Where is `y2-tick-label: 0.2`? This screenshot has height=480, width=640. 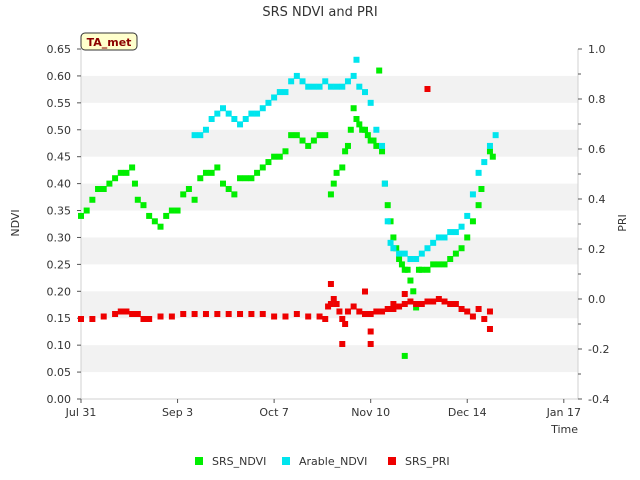 y2-tick-label: 0.2 is located at coordinates (597, 249).